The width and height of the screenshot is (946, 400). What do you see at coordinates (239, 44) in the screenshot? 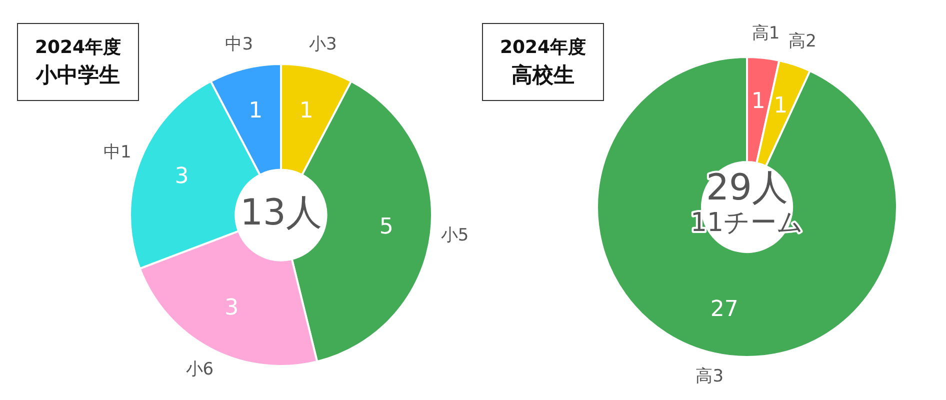
I see `slice-label: 中3` at bounding box center [239, 44].